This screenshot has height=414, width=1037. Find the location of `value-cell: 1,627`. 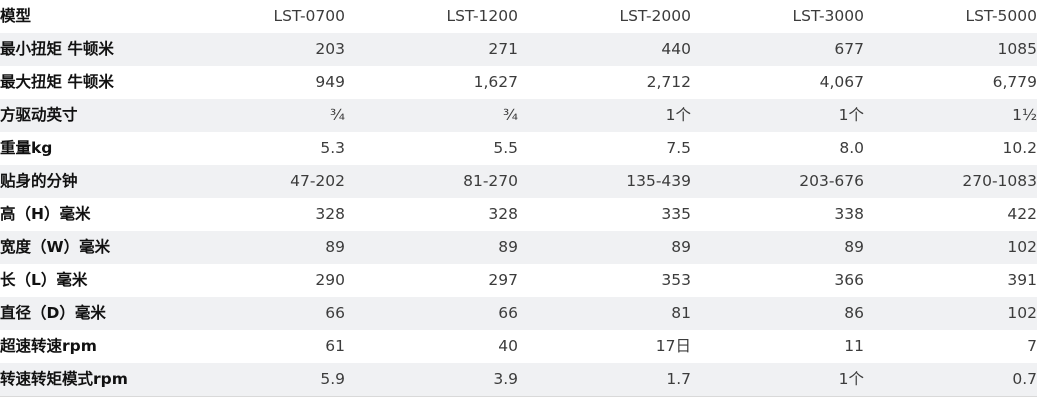

value-cell: 1,627 is located at coordinates (431, 82).